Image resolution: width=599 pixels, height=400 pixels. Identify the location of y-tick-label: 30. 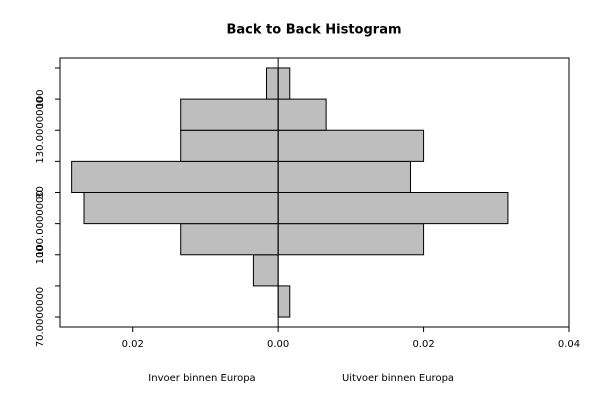
(40, 192).